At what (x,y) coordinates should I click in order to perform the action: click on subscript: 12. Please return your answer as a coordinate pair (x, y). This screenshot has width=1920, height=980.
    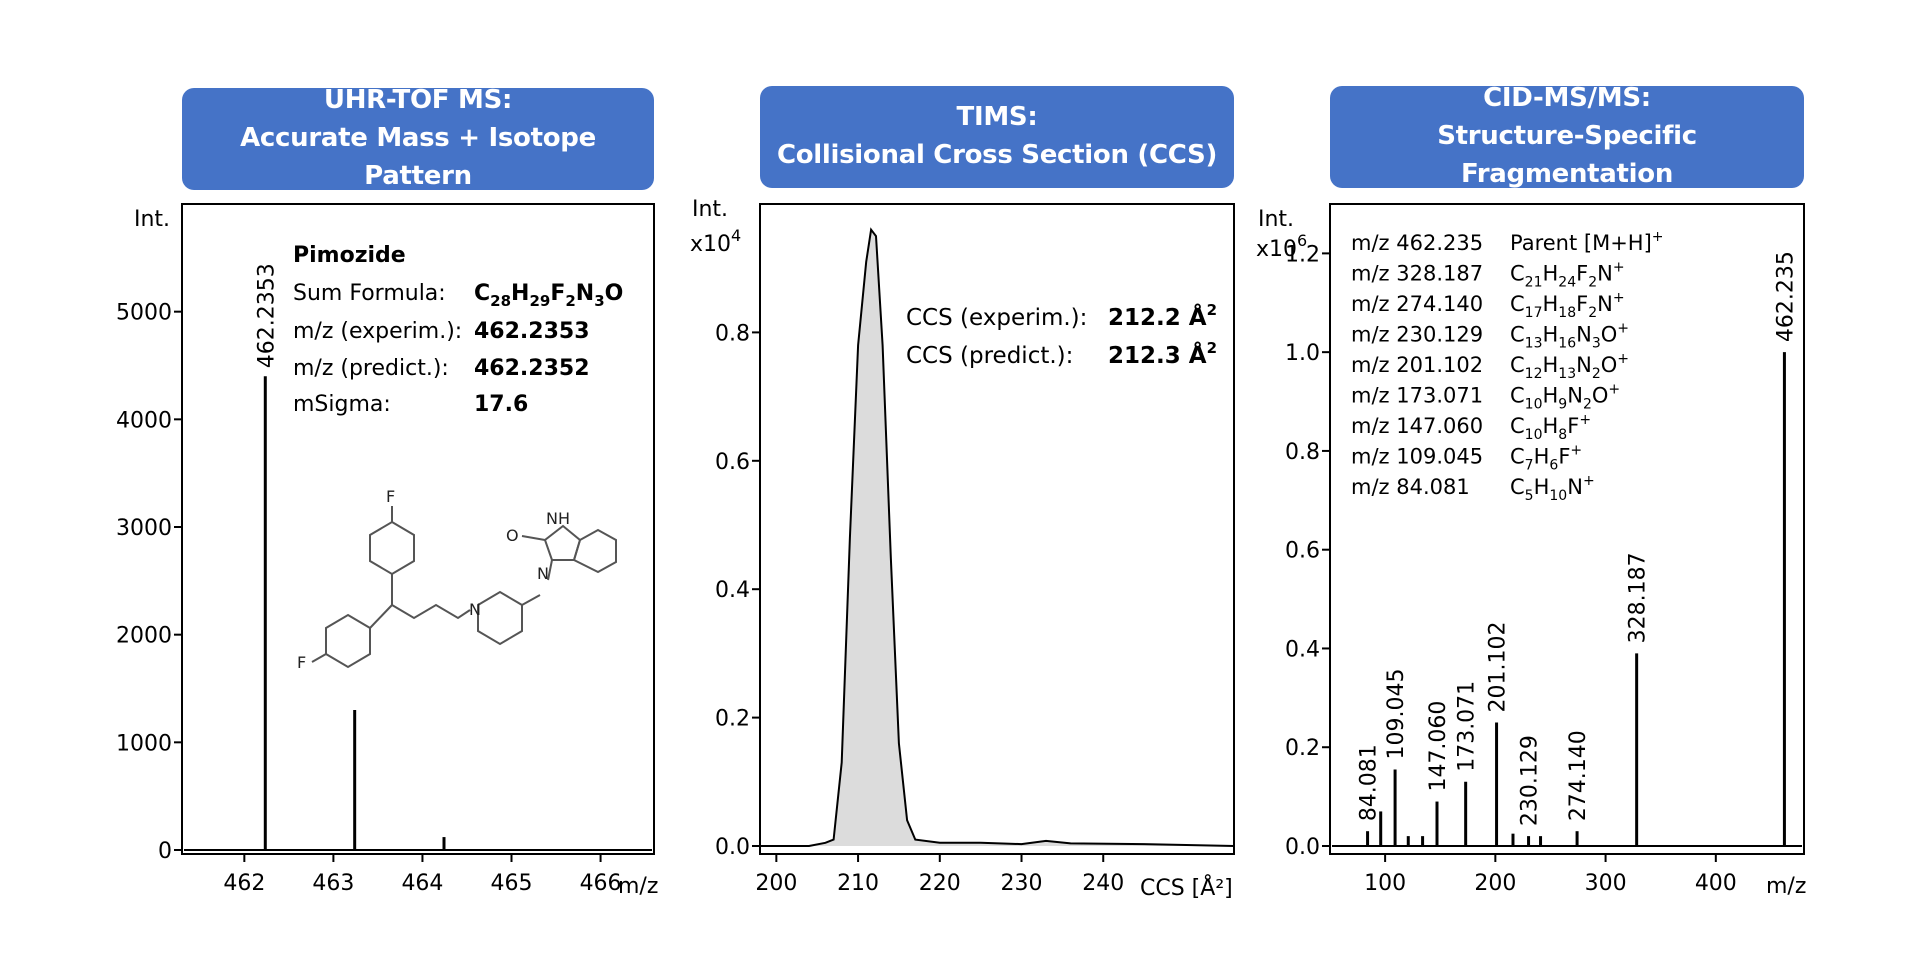
    Looking at the image, I should click on (1534, 374).